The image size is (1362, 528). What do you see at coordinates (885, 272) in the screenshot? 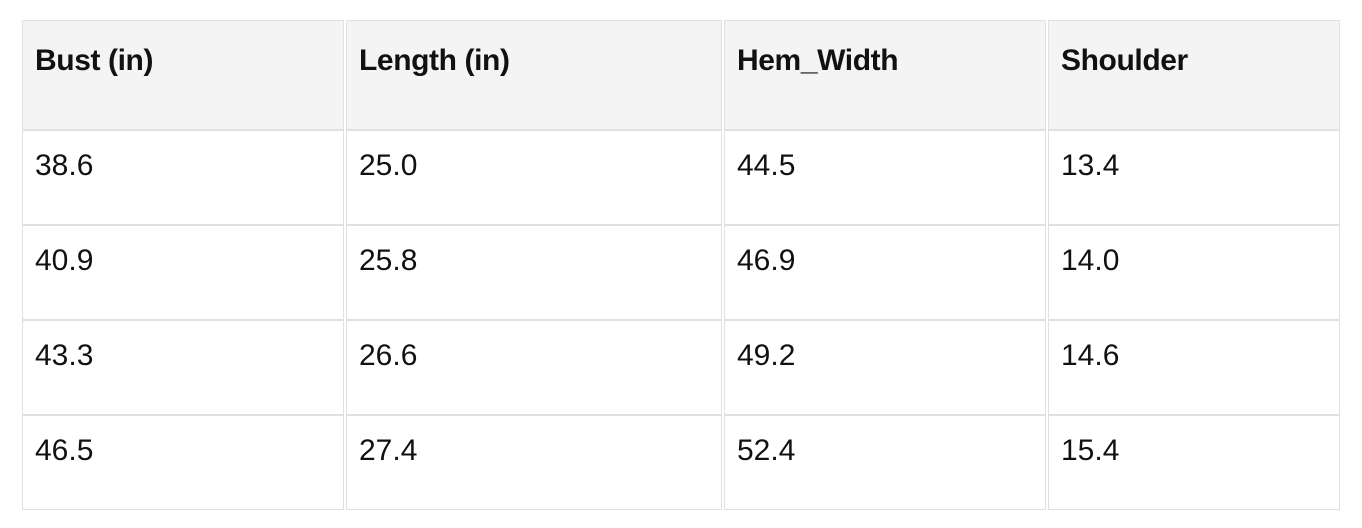
I see `table-cell: 46.9` at bounding box center [885, 272].